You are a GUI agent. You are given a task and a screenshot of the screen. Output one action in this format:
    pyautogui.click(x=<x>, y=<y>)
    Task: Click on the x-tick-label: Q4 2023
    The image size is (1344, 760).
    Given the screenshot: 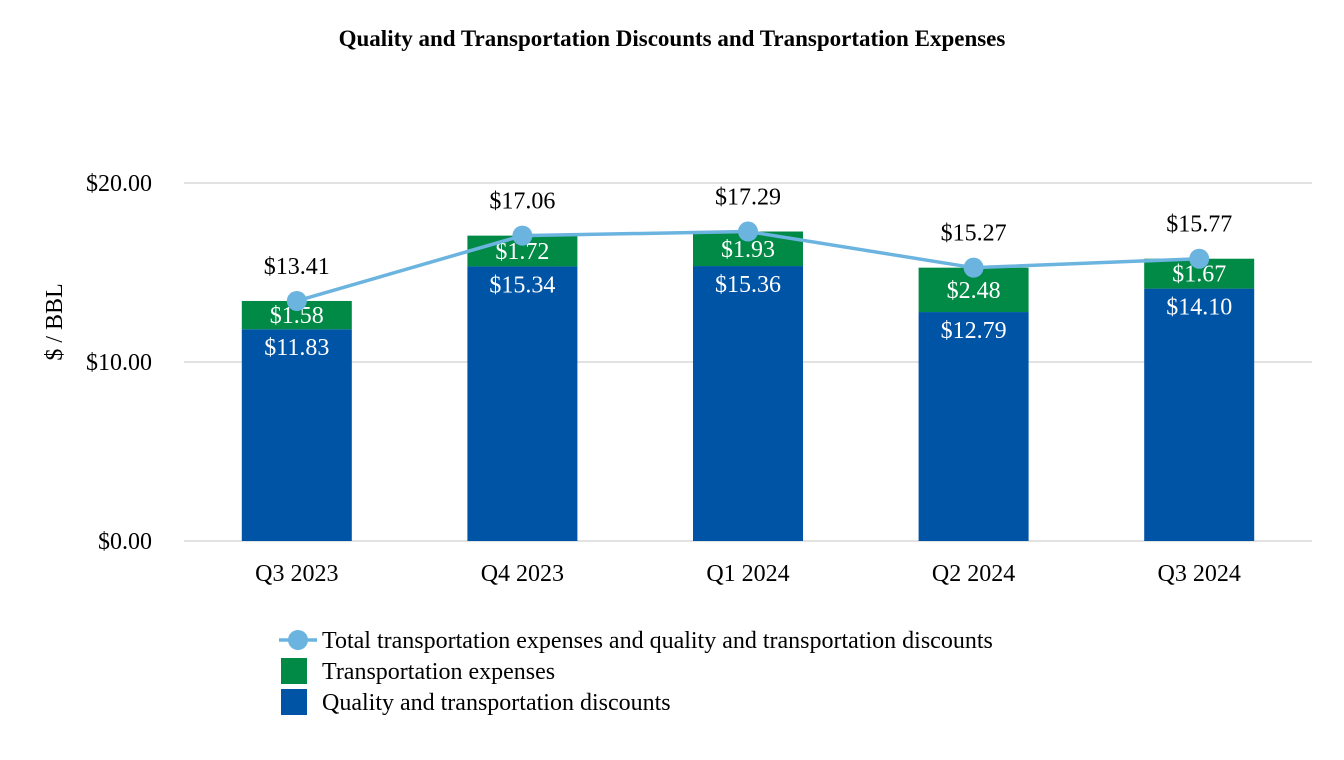 What is the action you would take?
    pyautogui.click(x=522, y=574)
    